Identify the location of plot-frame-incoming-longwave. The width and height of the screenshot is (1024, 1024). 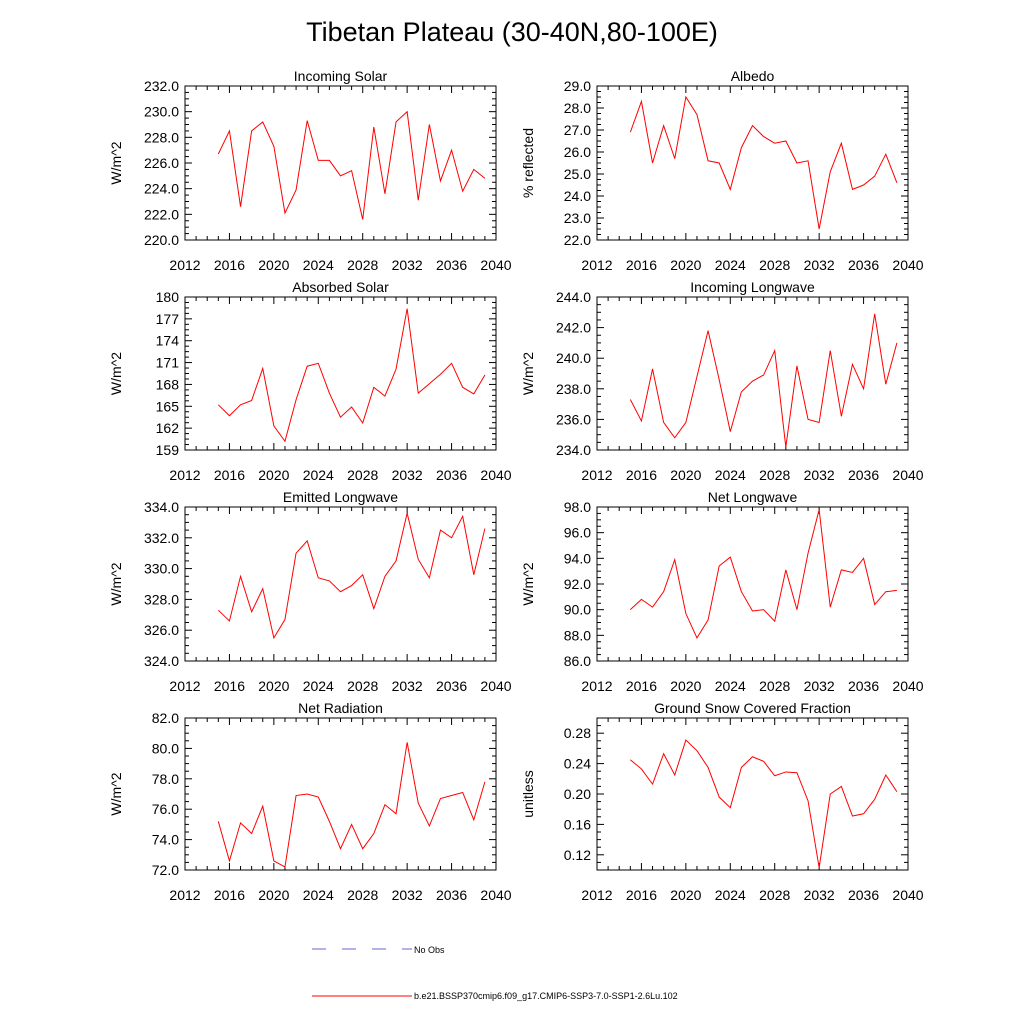
(752, 373).